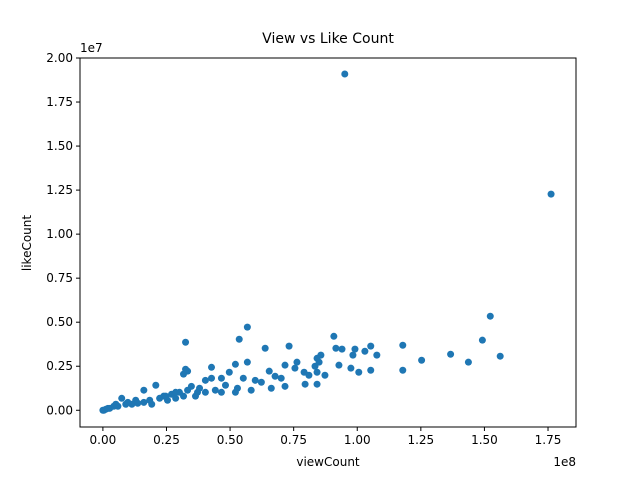 The height and width of the screenshot is (480, 640). Describe the element at coordinates (328, 39) in the screenshot. I see `chart-title: View vs Like Count` at that location.